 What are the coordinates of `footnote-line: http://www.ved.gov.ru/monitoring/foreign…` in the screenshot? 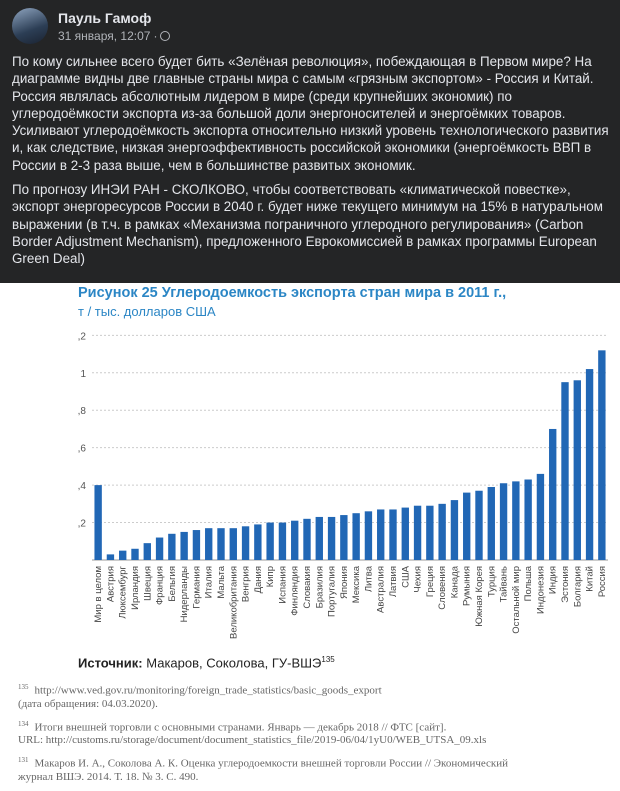 It's located at (208, 690).